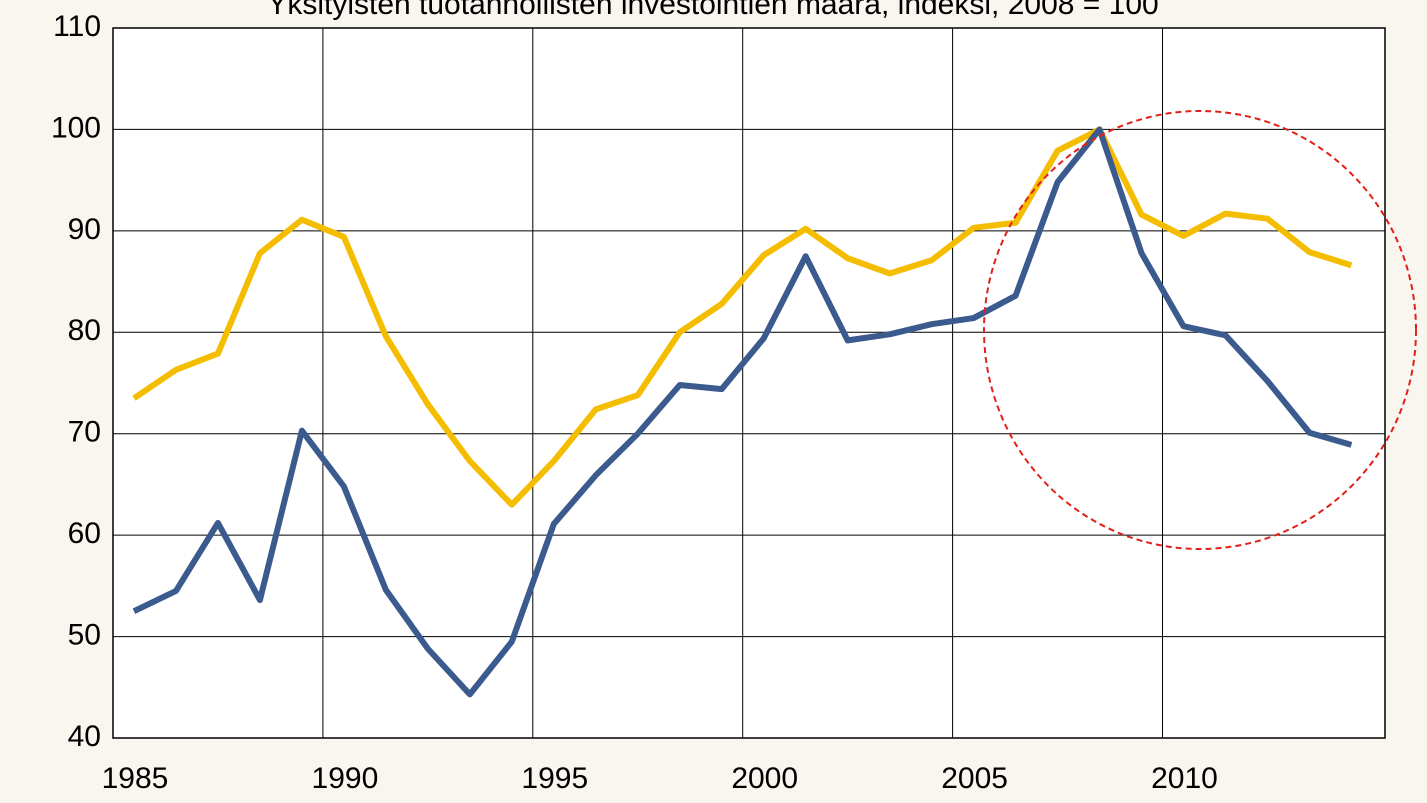 Image resolution: width=1427 pixels, height=803 pixels. Describe the element at coordinates (345, 778) in the screenshot. I see `x-tick-label: 1990` at that location.